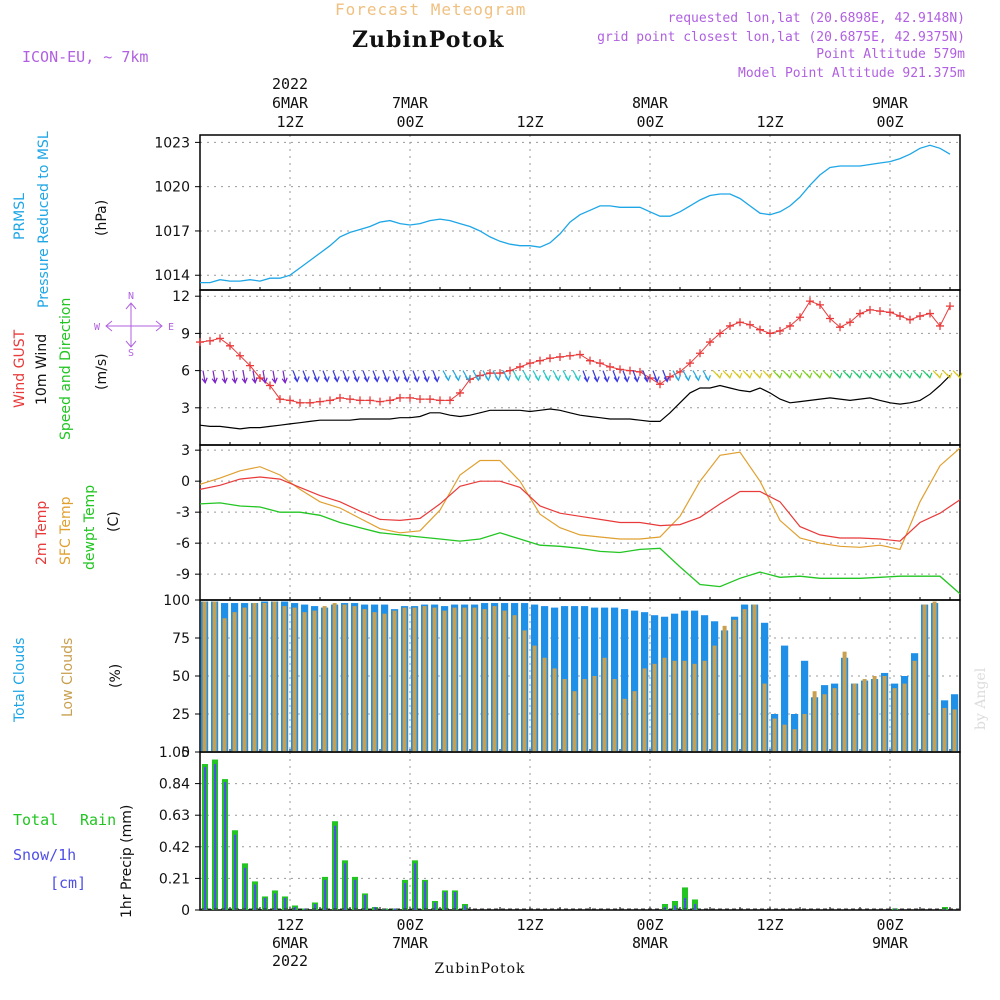 Image resolution: width=1000 pixels, height=1000 pixels. I want to click on bottom-time-label: 8MAR, so click(650, 943).